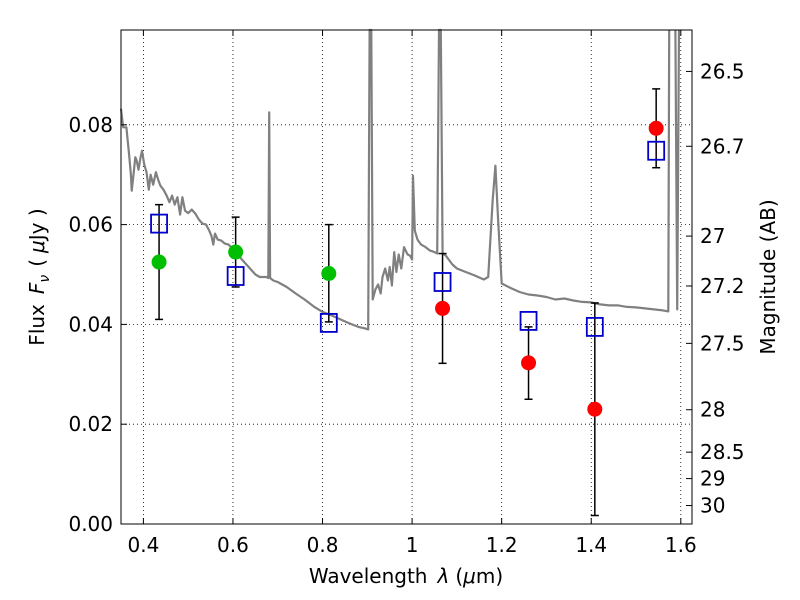 This screenshot has height=600, width=800. What do you see at coordinates (90, 324) in the screenshot?
I see `y-tick-label: 0.04` at bounding box center [90, 324].